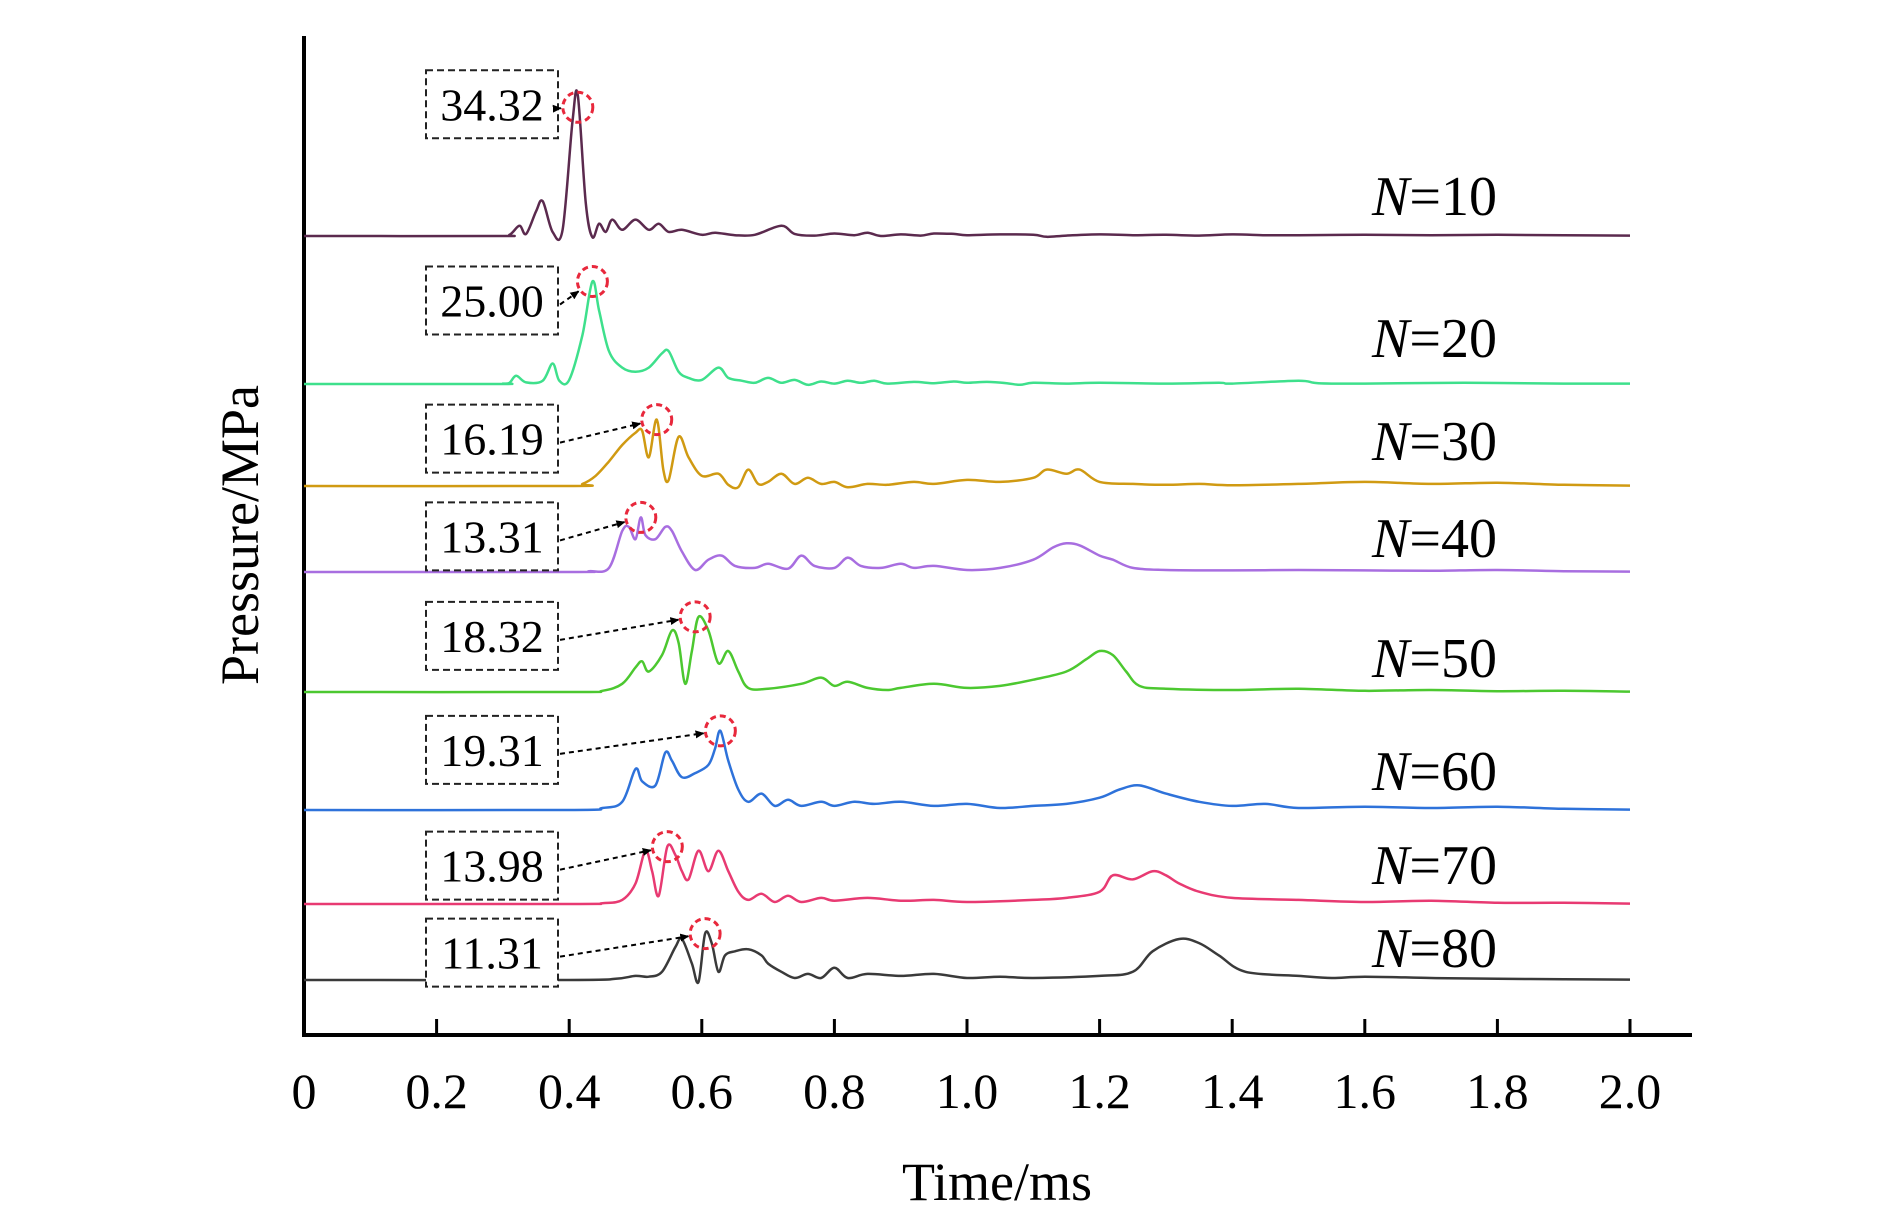  What do you see at coordinates (1453, 866) in the screenshot?
I see `series-label-value: =70` at bounding box center [1453, 866].